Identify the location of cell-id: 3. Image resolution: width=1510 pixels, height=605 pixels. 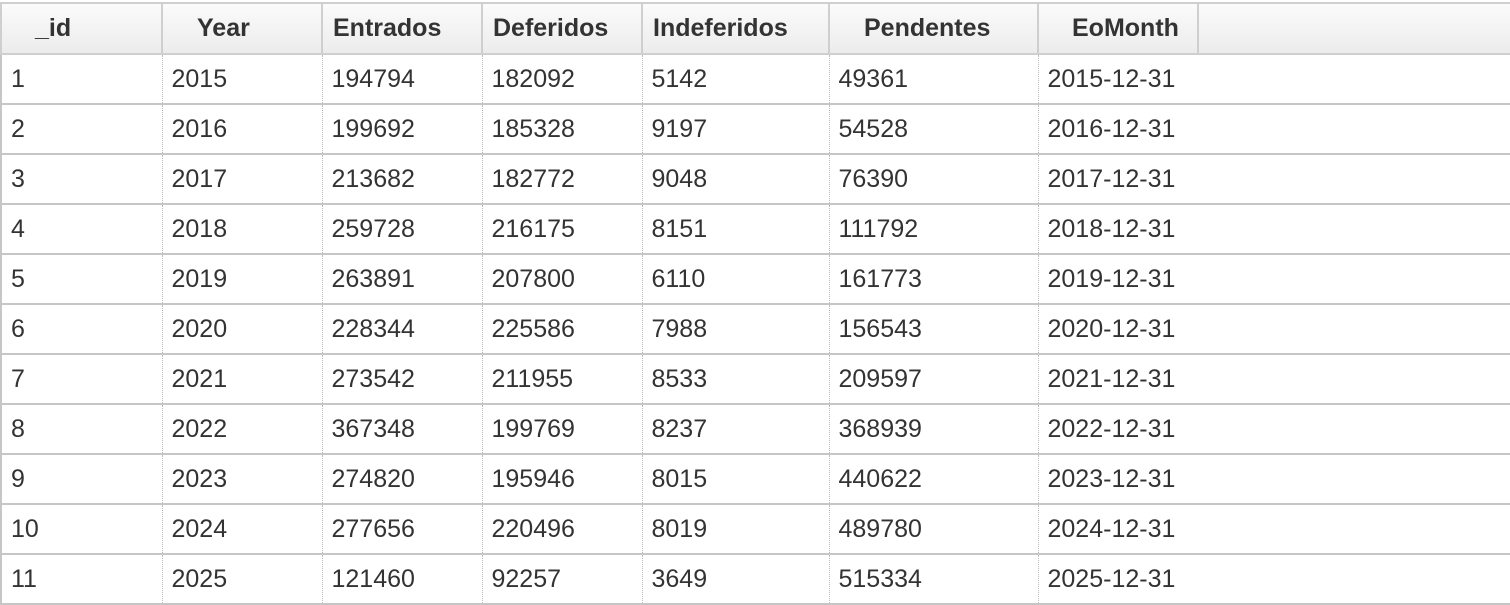
(81, 179).